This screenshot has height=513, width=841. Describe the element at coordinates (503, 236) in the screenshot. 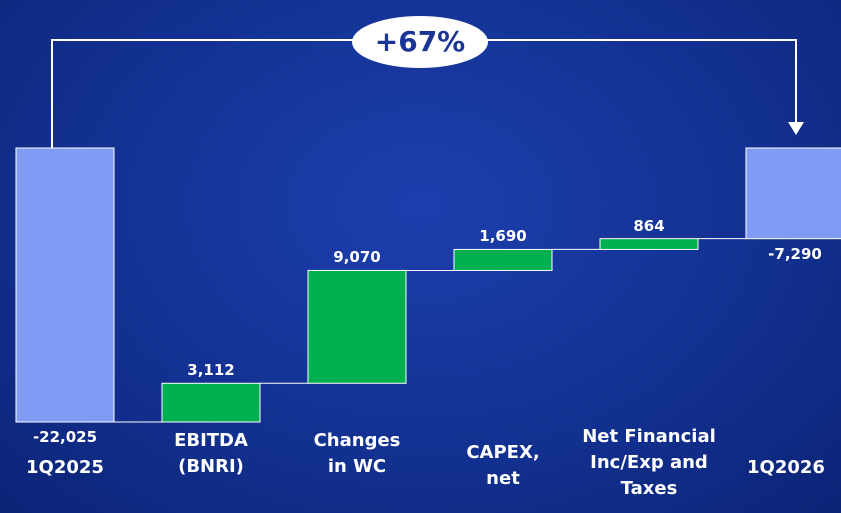

I see `value-label: 1,690` at that location.